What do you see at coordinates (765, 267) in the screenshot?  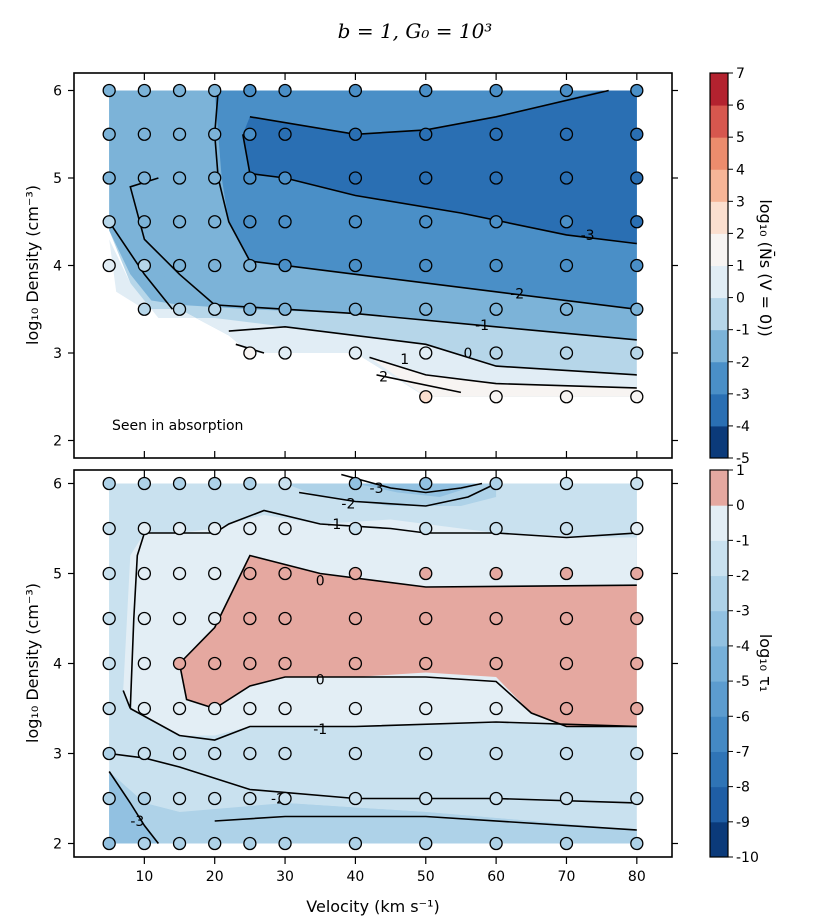 I see `top-colorbar-label: log₁₀ (N̄s (V = 0))` at bounding box center [765, 267].